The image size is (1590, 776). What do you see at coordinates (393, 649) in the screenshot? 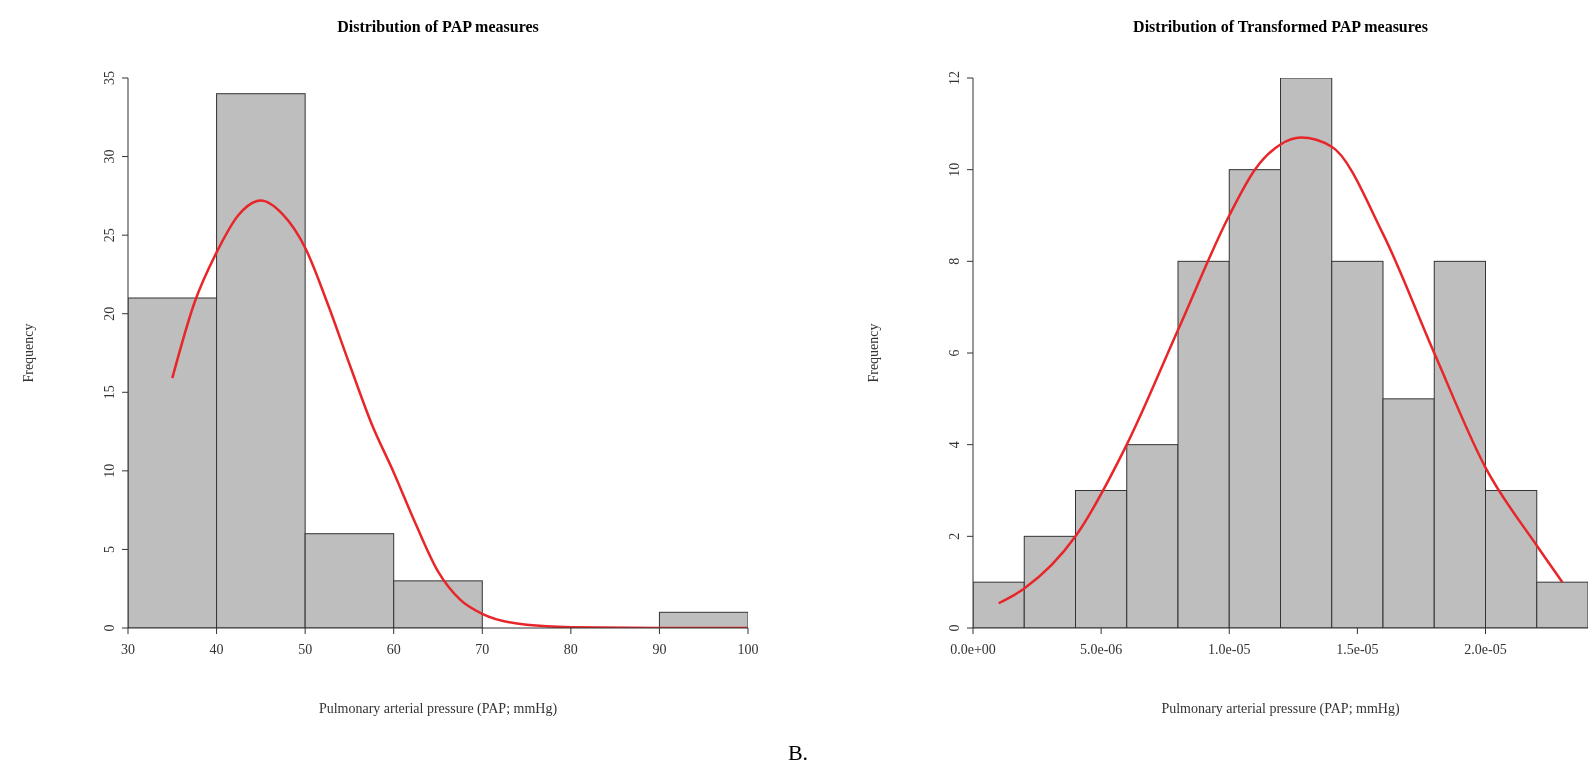
I see `x-tick-label: 60` at bounding box center [393, 649].